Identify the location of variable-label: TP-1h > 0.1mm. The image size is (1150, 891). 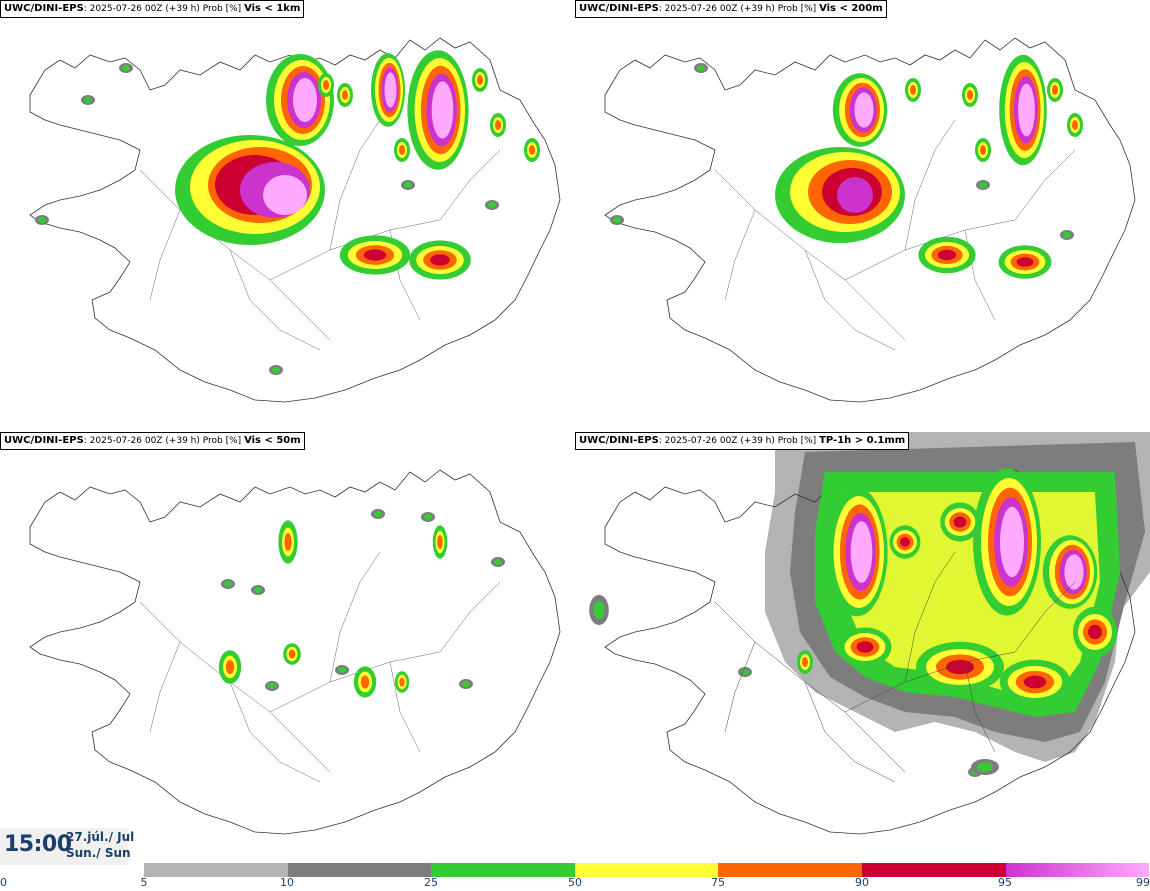
(862, 440).